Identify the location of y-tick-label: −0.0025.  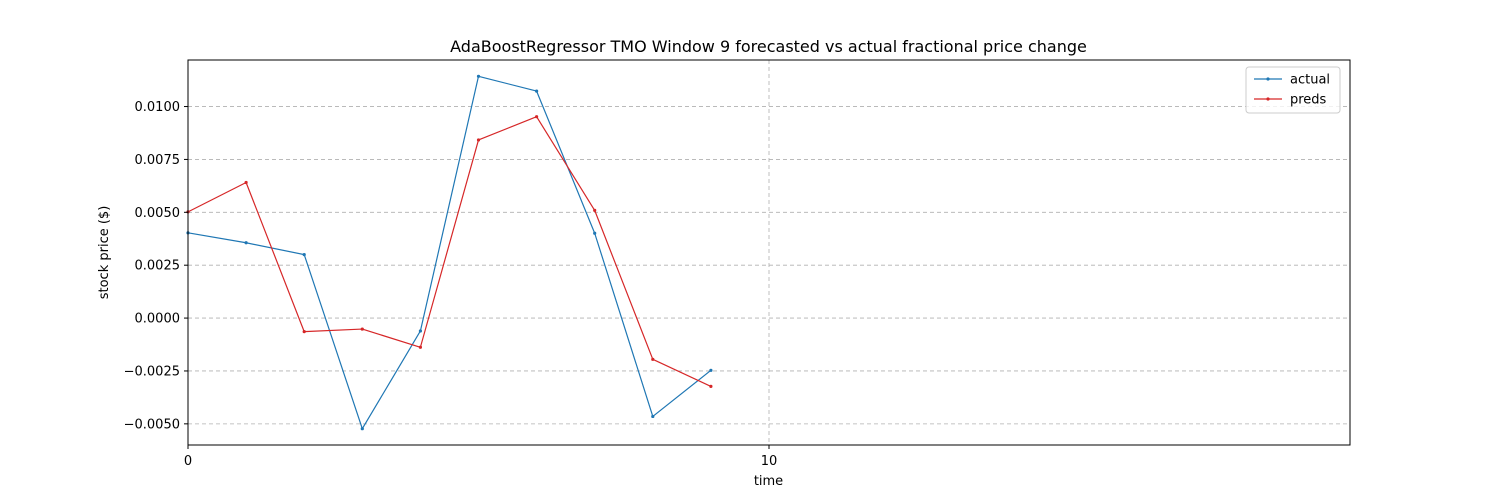
(152, 371).